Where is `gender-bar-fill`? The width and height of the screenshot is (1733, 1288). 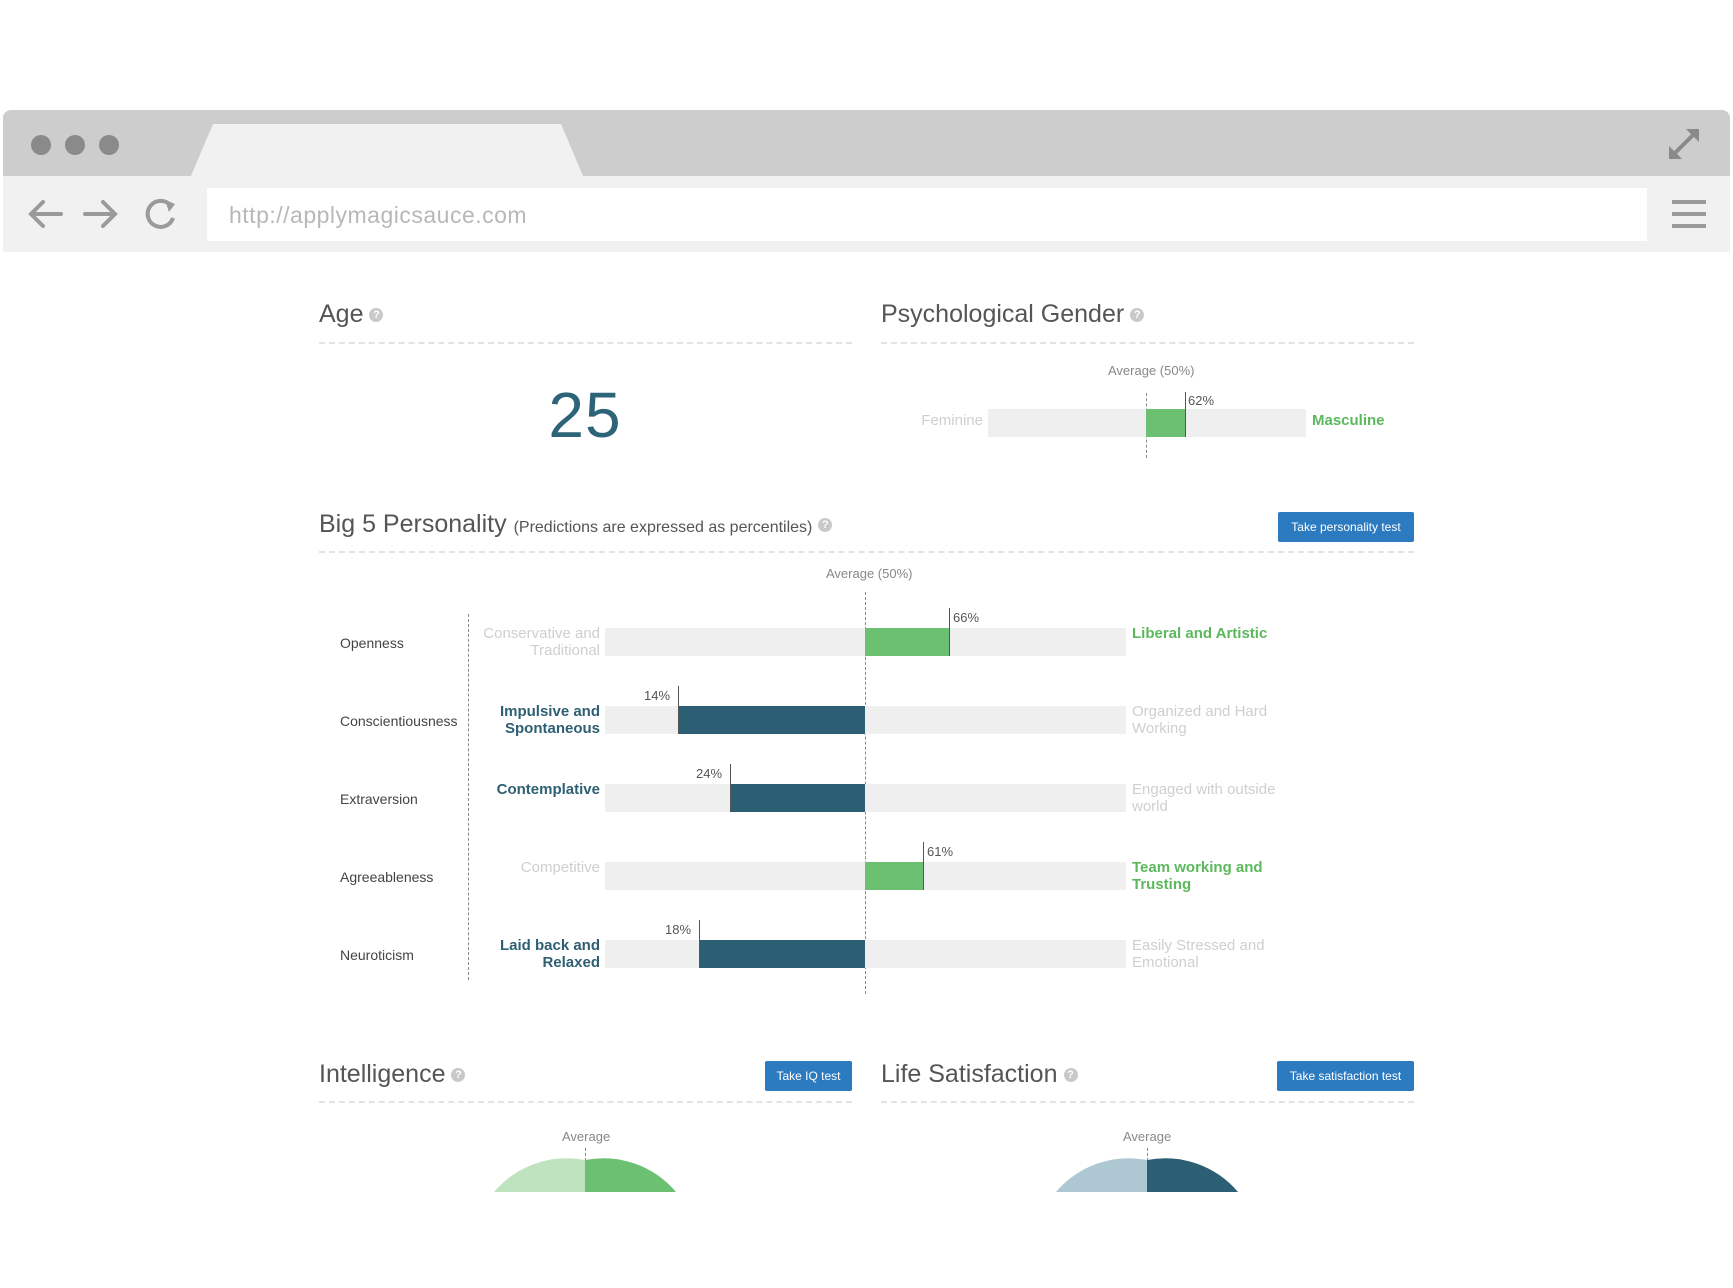
gender-bar-fill is located at coordinates (1166, 423).